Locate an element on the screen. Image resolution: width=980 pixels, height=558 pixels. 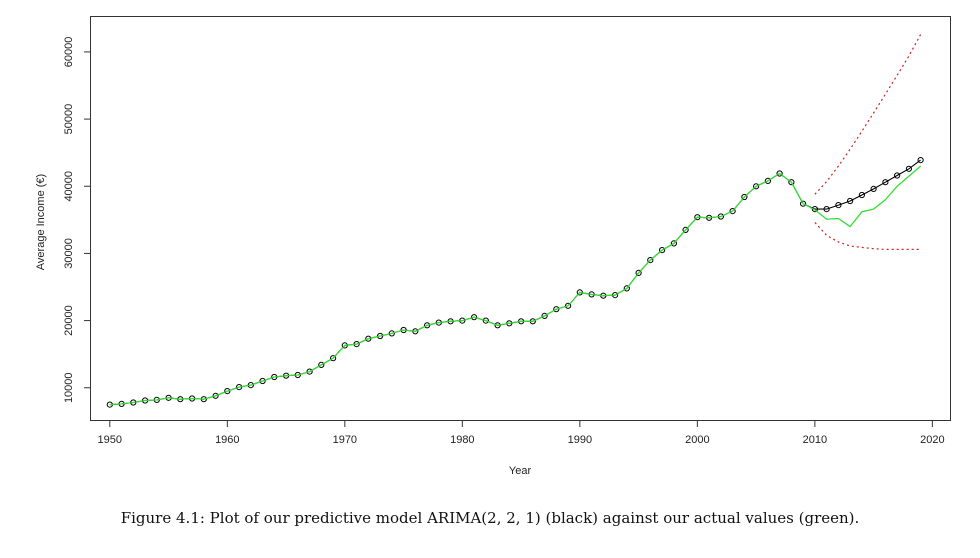
x-tick-label: 1980 is located at coordinates (462, 440).